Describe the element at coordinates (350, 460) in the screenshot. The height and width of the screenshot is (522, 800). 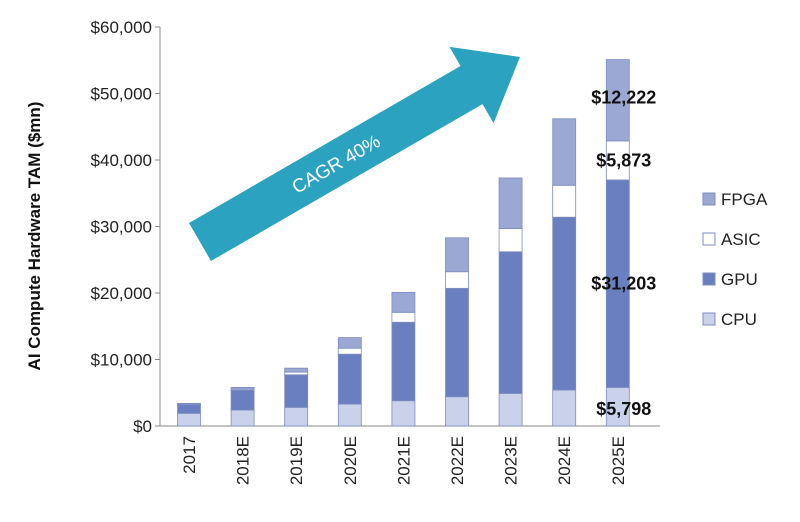
I see `x-tick-label: 2020E` at that location.